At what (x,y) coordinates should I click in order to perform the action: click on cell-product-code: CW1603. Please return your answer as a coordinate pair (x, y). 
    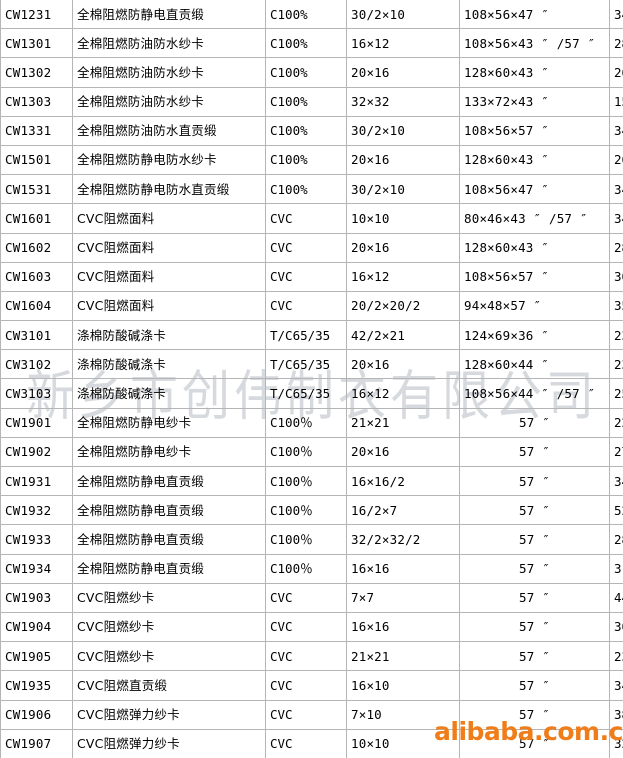
    Looking at the image, I should click on (36, 276).